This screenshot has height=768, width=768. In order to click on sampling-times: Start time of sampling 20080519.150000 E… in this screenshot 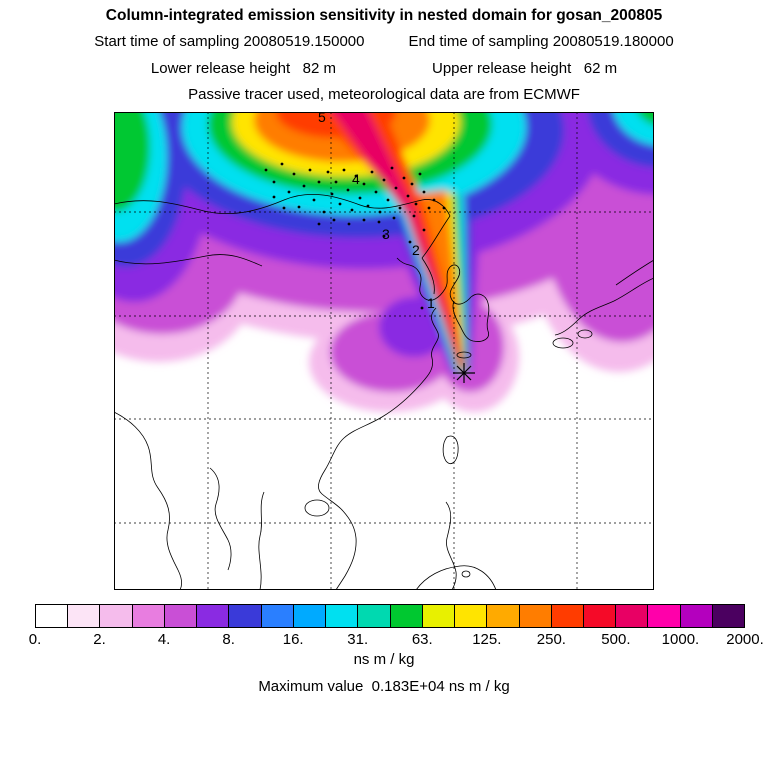, I will do `click(384, 41)`.